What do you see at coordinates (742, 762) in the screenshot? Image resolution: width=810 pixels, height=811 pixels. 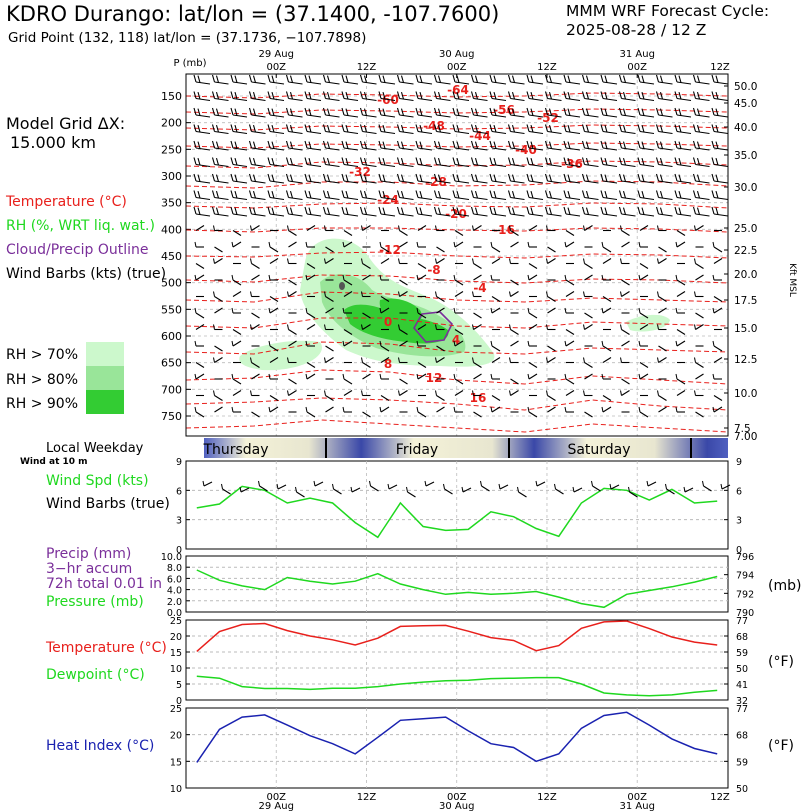 I see `heat-right-tick-label: 59` at bounding box center [742, 762].